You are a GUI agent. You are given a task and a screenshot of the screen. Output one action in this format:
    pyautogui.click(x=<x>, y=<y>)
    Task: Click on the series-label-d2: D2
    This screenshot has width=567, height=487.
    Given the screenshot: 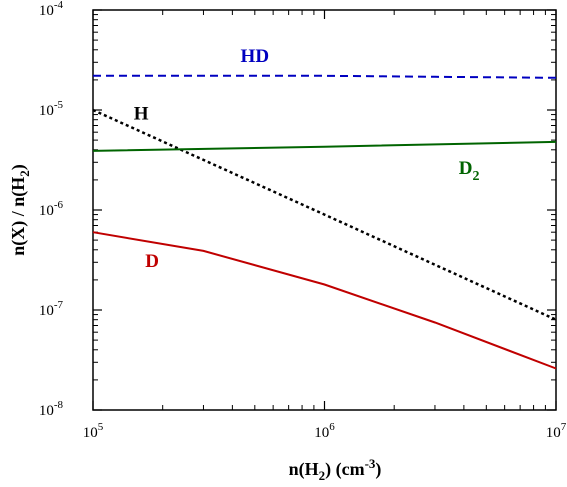 What is the action you would take?
    pyautogui.click(x=469, y=171)
    